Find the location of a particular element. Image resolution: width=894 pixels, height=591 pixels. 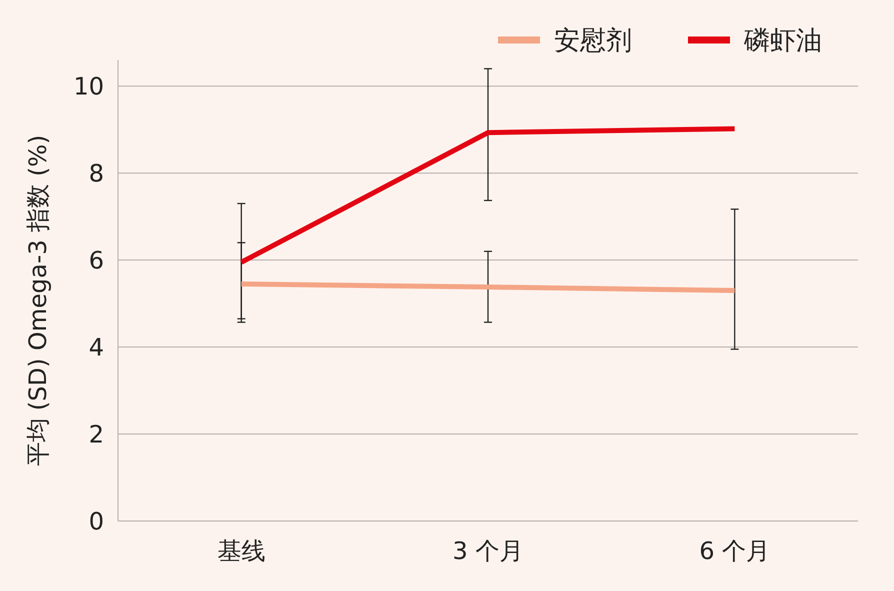

x-tick-label: 3 个月 is located at coordinates (488, 551).